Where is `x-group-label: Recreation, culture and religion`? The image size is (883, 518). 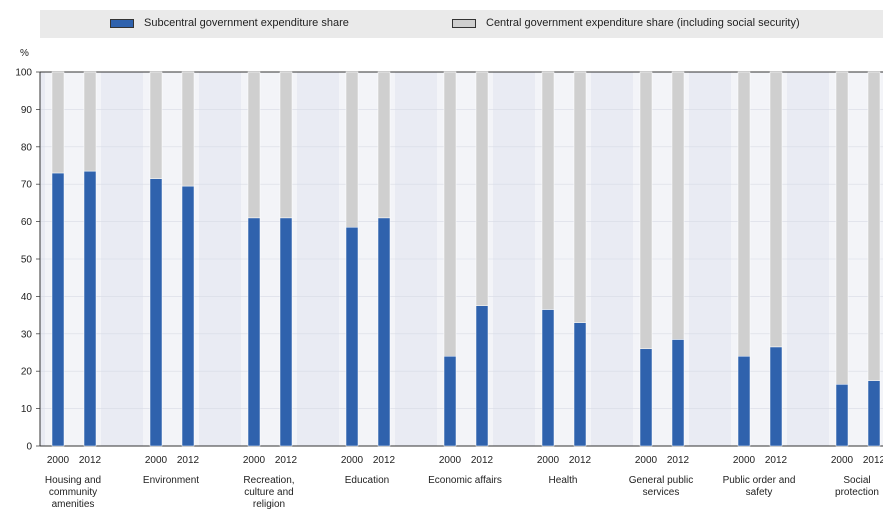 x-group-label: Recreation, culture and religion is located at coordinates (268, 492).